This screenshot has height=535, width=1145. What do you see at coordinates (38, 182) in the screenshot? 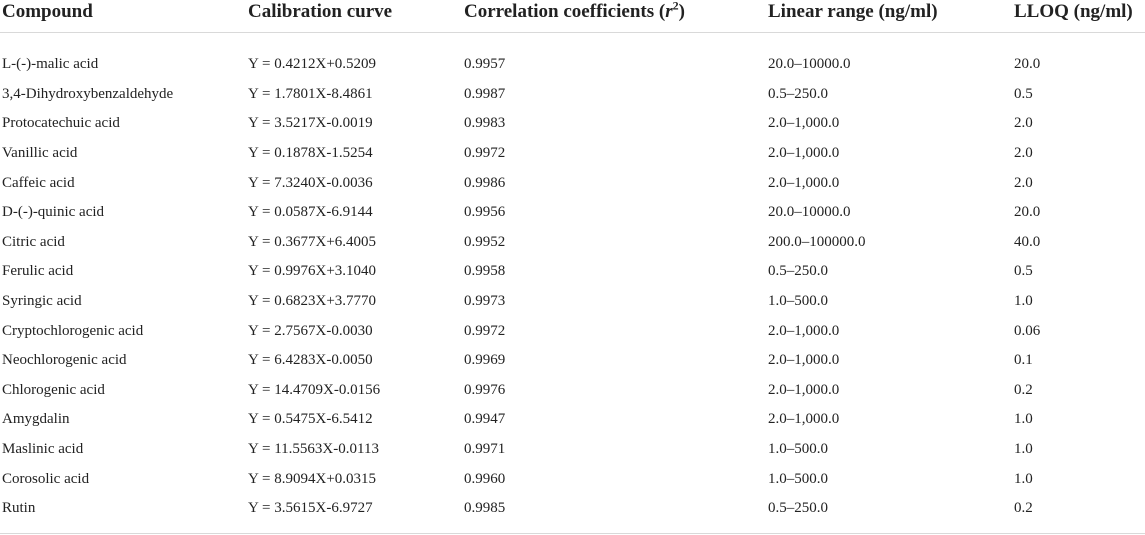
I see `cell-compound: Caffeic acid` at bounding box center [38, 182].